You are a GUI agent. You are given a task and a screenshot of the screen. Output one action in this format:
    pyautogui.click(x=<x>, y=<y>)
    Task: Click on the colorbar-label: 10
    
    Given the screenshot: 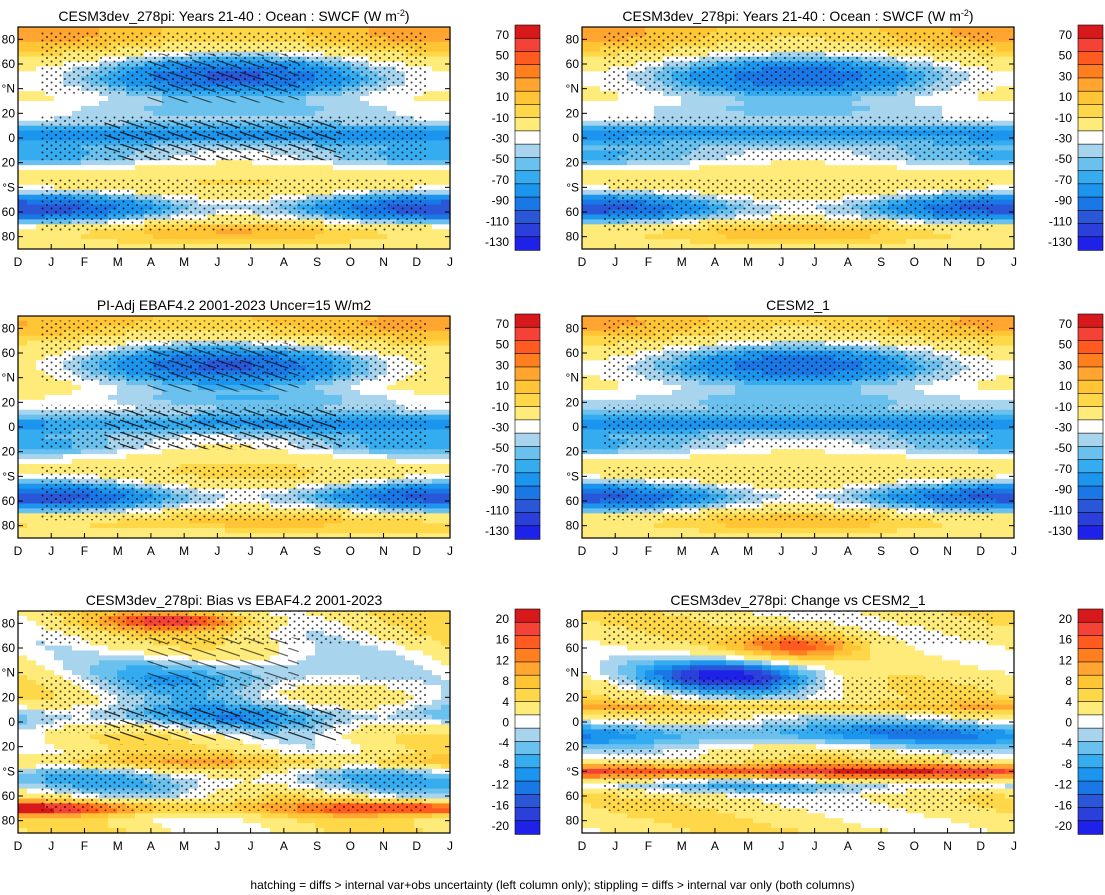 What is the action you would take?
    pyautogui.click(x=503, y=97)
    